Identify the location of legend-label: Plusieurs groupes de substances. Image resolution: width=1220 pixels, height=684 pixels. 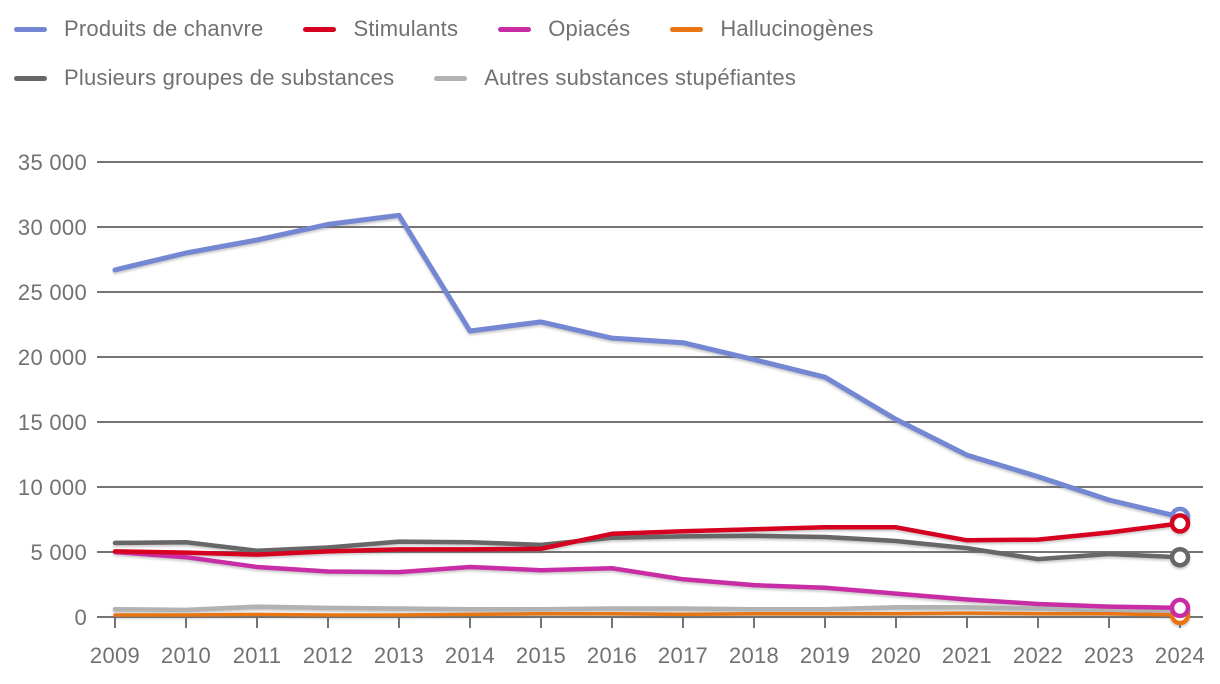
(229, 77).